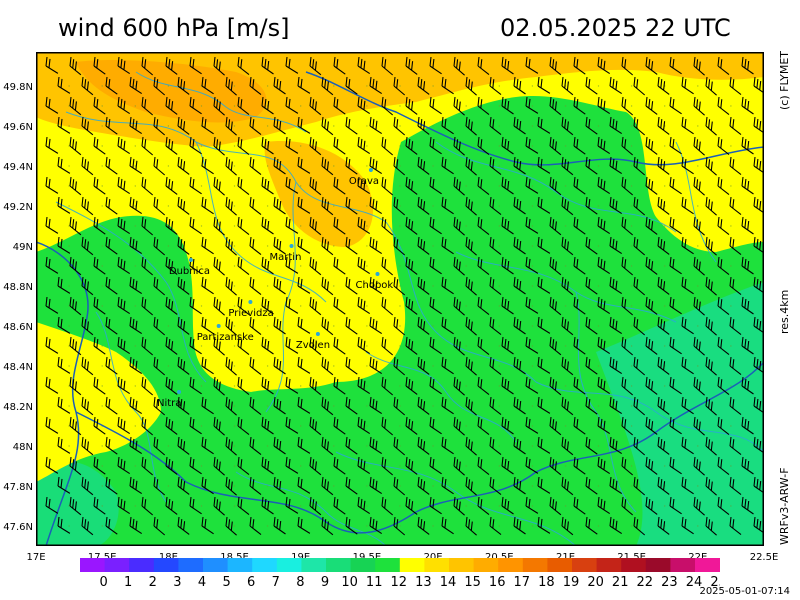 The height and width of the screenshot is (600, 800). What do you see at coordinates (497, 582) in the screenshot?
I see `legend-label: 16` at bounding box center [497, 582].